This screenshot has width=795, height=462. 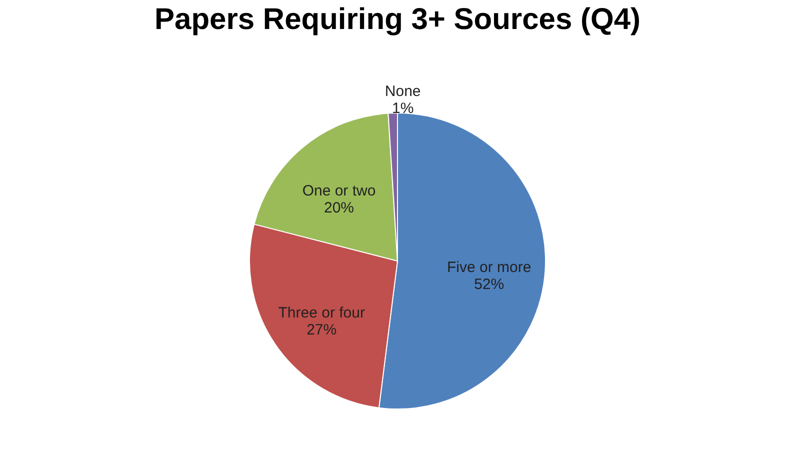 What do you see at coordinates (403, 109) in the screenshot?
I see `data-label: 1%` at bounding box center [403, 109].